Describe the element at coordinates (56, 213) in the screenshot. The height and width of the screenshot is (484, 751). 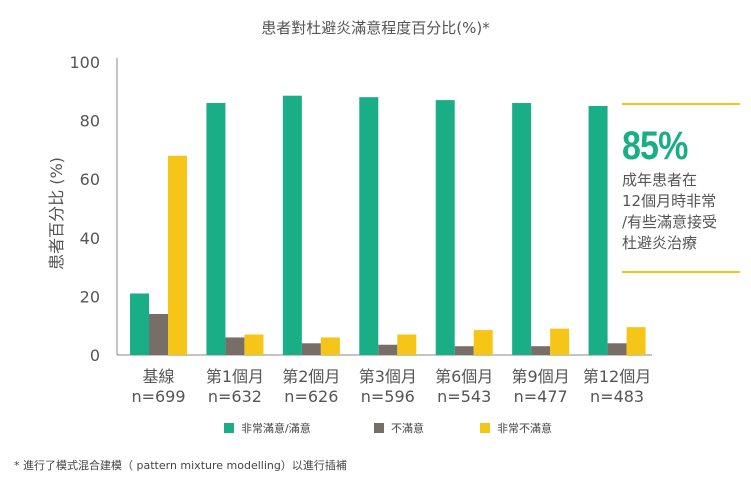
I see `y-axis-title: 患者百分比 (%)` at that location.